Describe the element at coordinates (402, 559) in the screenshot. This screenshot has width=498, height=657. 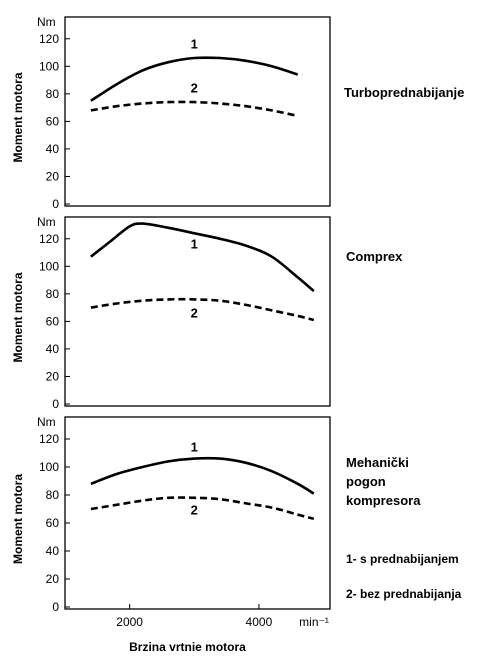
I see `legend-item-1: 1- s prednabijanjem` at that location.